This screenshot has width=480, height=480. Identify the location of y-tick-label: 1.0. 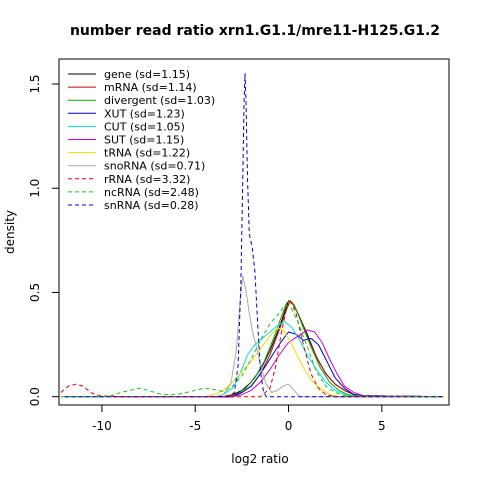
(35, 188).